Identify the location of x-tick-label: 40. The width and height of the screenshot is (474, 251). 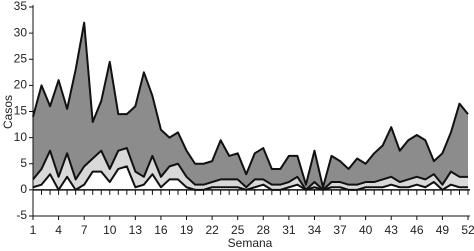
(366, 230).